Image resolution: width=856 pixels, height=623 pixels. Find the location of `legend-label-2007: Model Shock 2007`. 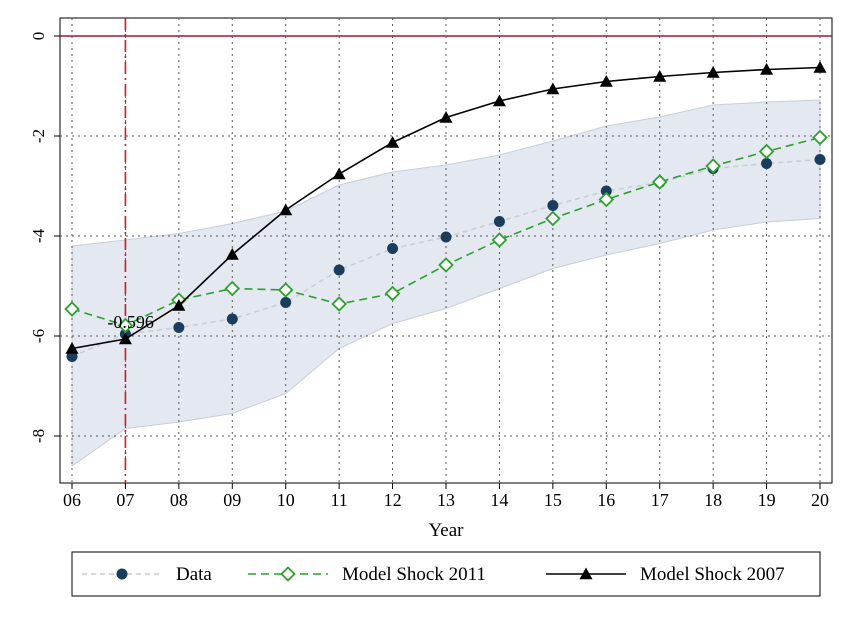

legend-label-2007: Model Shock 2007 is located at coordinates (712, 574).